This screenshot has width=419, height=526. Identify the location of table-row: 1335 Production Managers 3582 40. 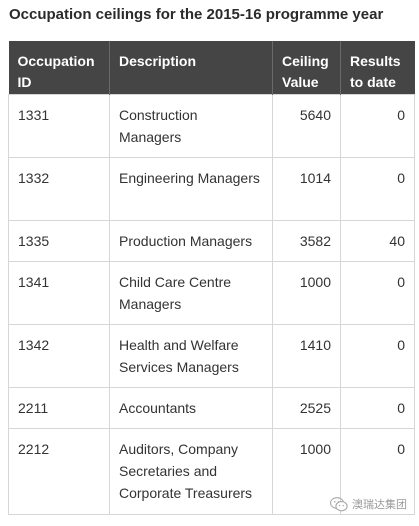
(211, 240).